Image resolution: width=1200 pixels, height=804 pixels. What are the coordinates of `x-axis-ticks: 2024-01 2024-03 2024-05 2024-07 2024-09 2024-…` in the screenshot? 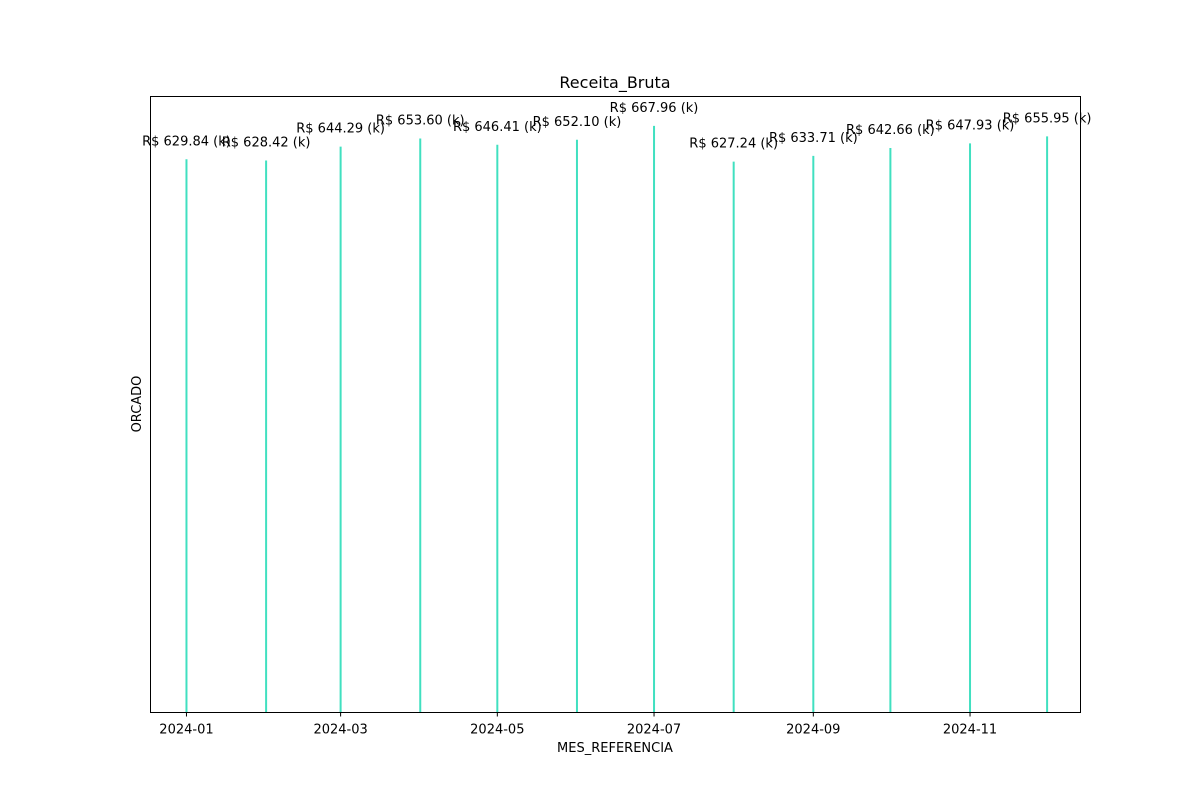 It's located at (578, 725).